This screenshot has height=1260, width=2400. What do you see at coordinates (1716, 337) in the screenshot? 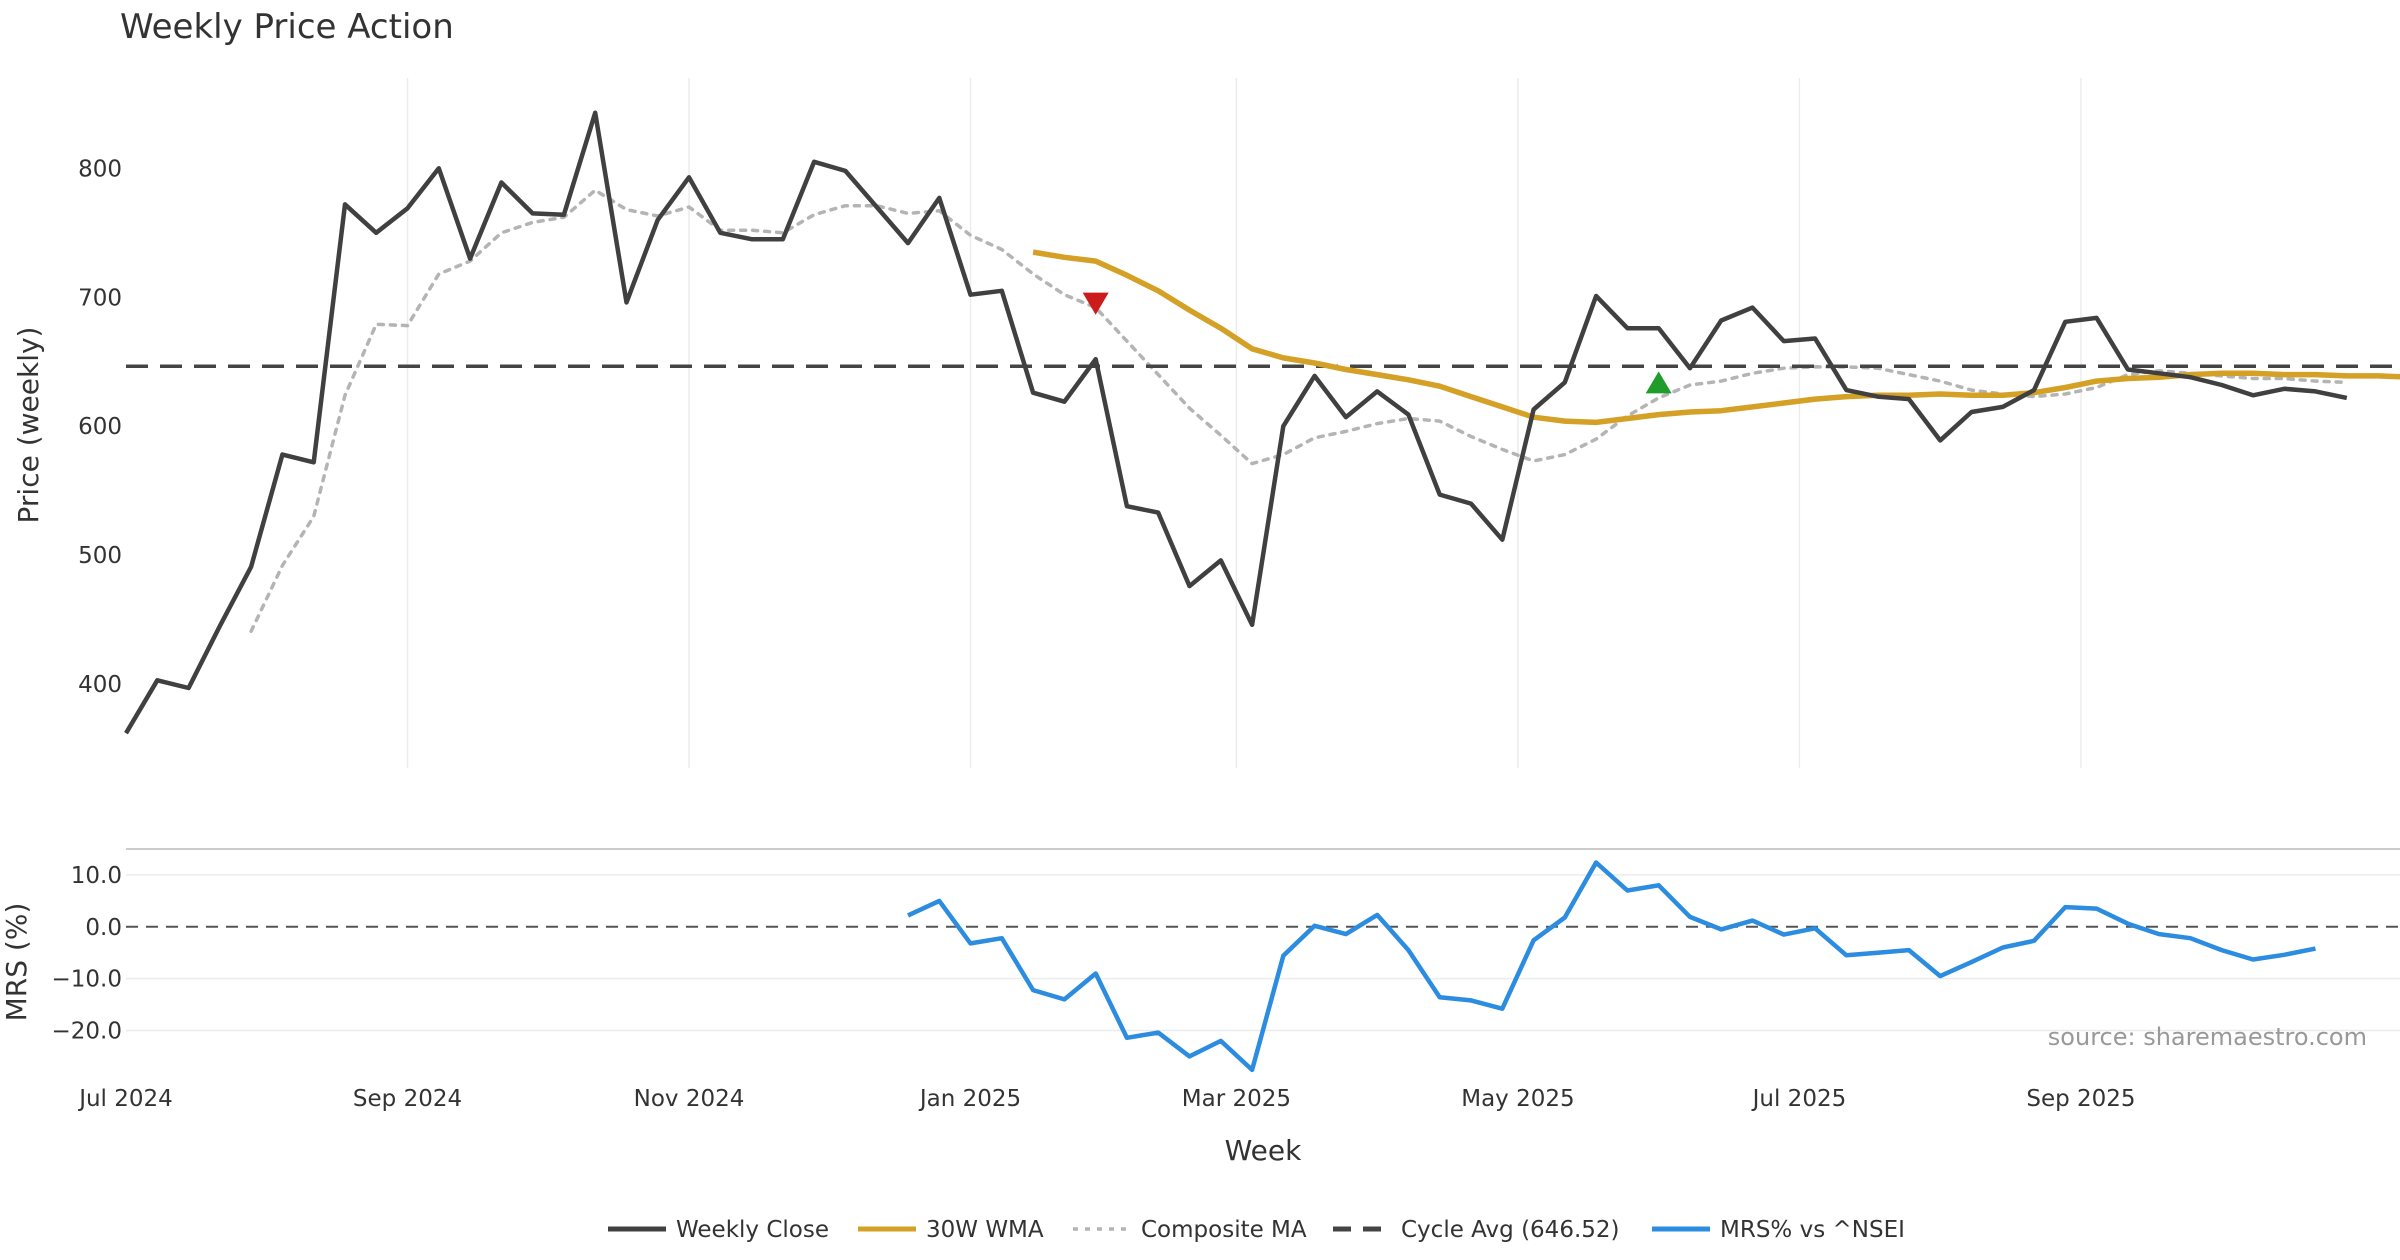
I see `wma-30w-line` at bounding box center [1716, 337].